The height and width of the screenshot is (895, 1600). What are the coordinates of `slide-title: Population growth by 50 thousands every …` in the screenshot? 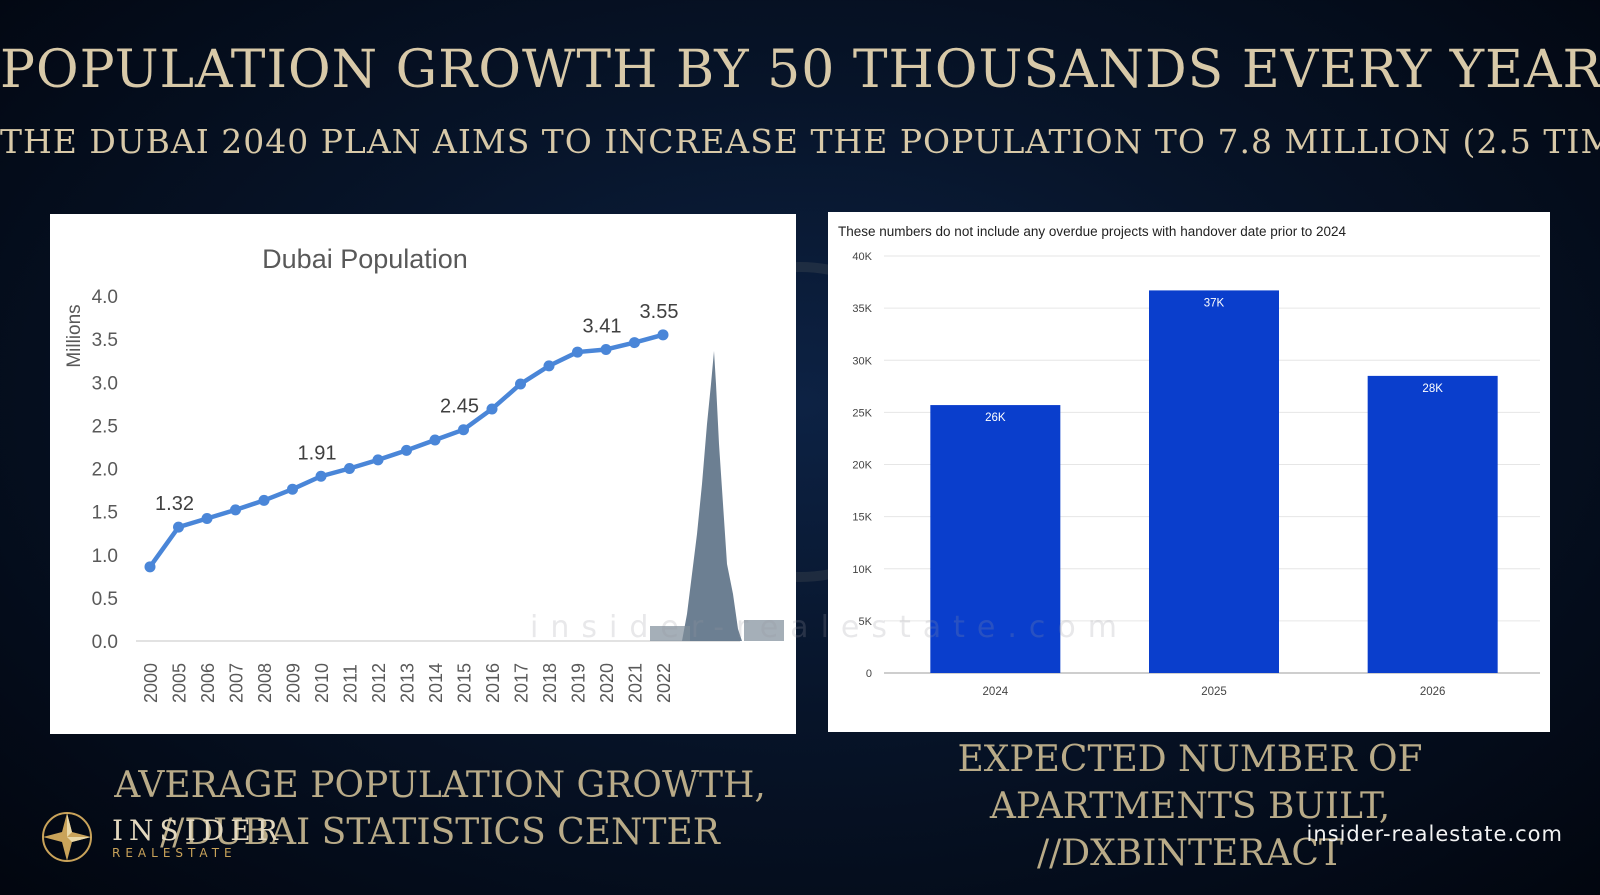 It's located at (800, 70).